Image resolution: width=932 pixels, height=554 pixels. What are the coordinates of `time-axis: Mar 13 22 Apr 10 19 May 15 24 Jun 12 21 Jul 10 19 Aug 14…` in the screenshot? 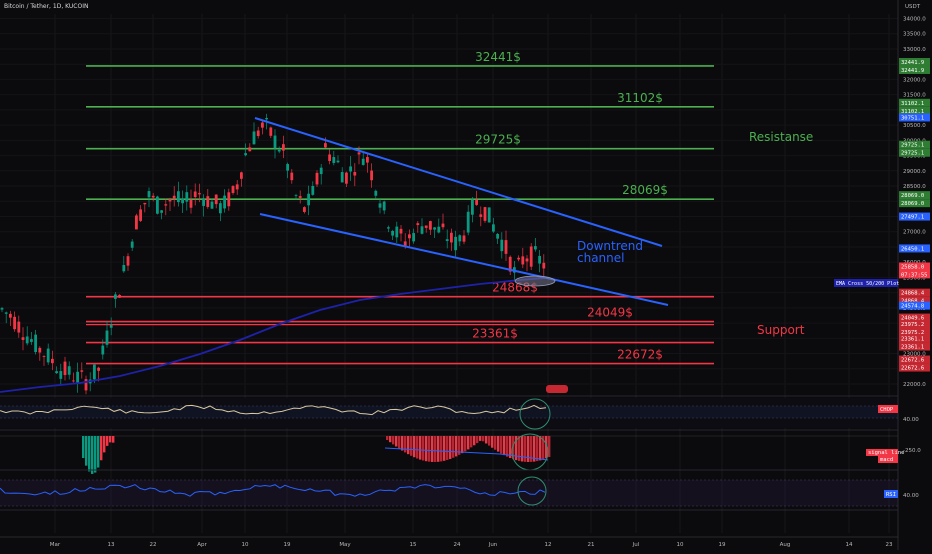 It's located at (471, 545).